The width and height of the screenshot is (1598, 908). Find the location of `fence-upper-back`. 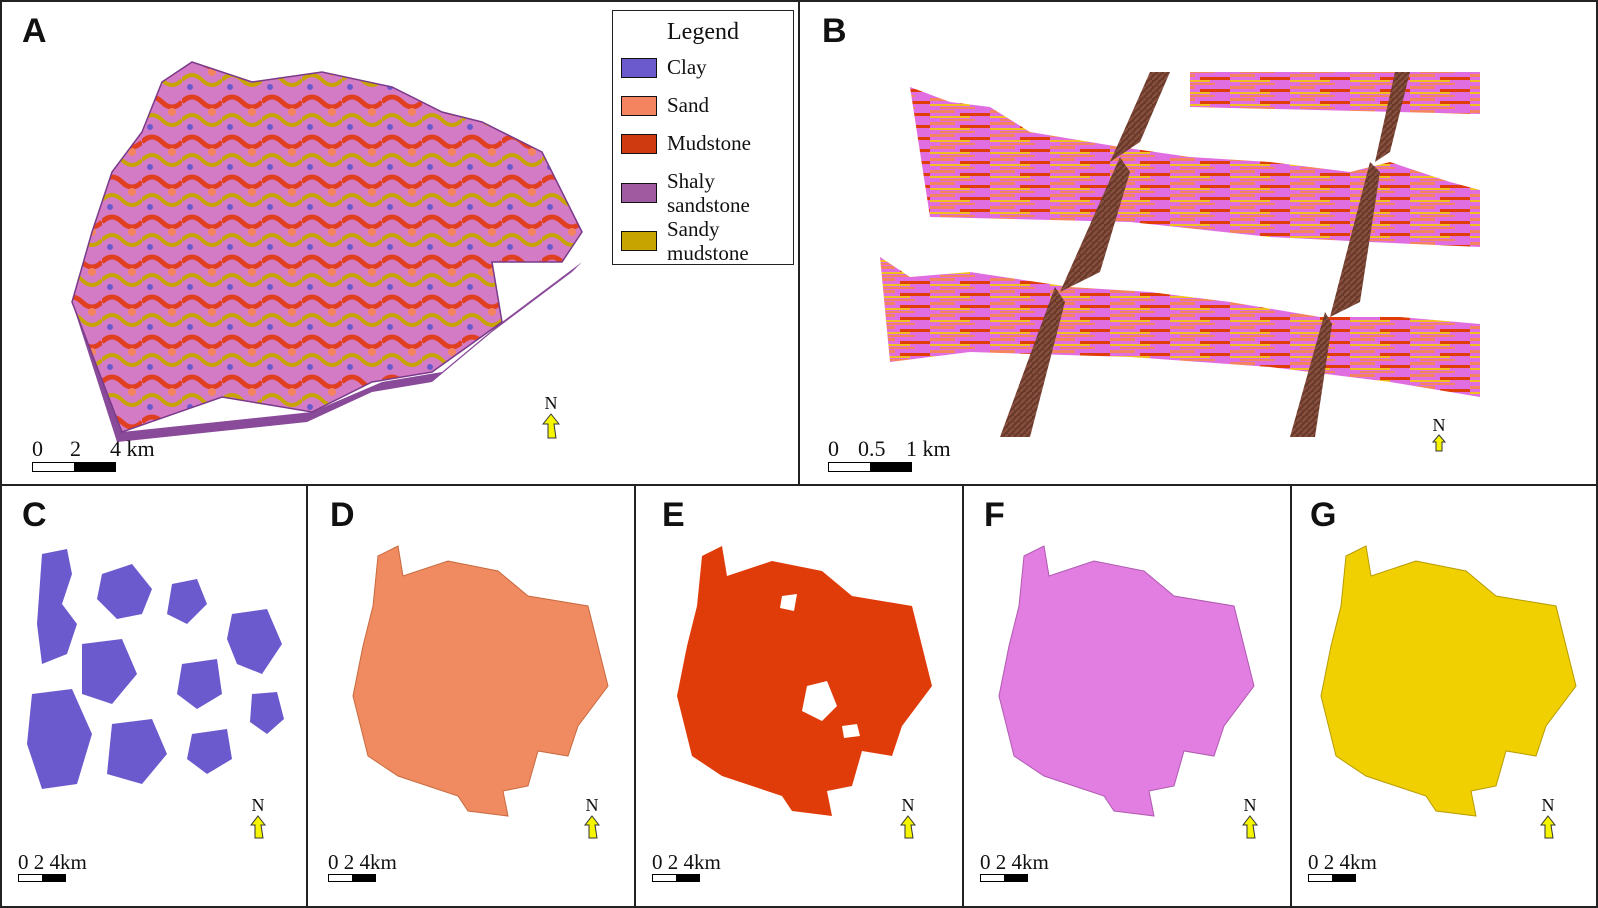

fence-upper-back is located at coordinates (1335, 93).